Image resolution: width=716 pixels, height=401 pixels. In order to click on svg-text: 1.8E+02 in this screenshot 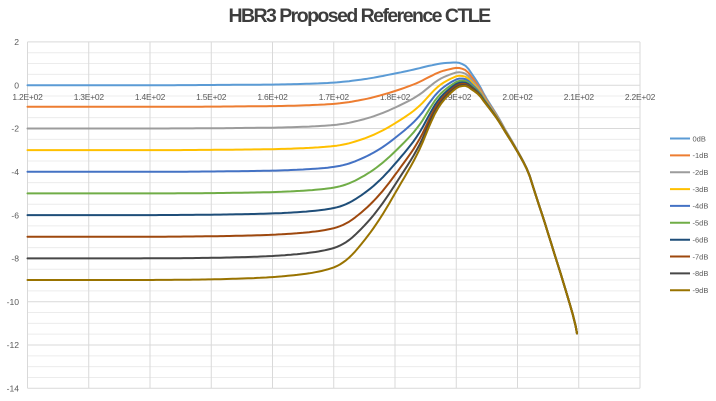, I will do `click(395, 97)`.